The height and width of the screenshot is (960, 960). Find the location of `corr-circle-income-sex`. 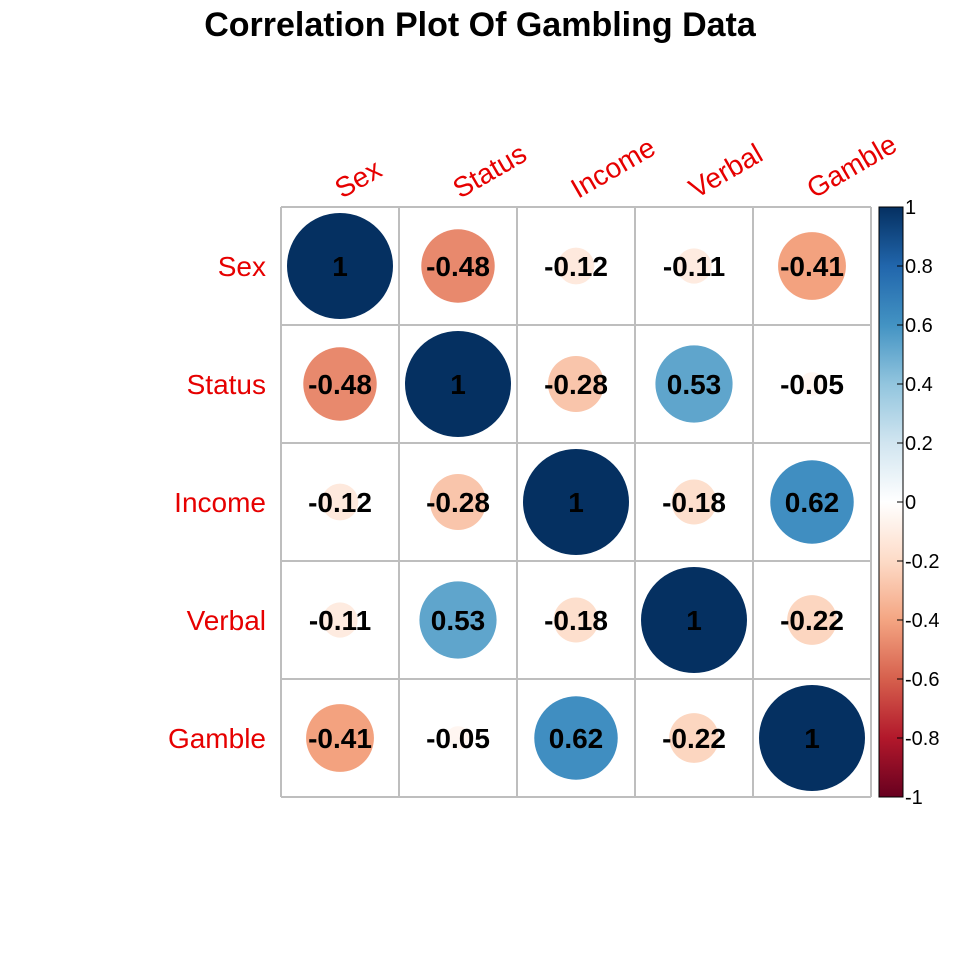

corr-circle-income-sex is located at coordinates (340, 502).